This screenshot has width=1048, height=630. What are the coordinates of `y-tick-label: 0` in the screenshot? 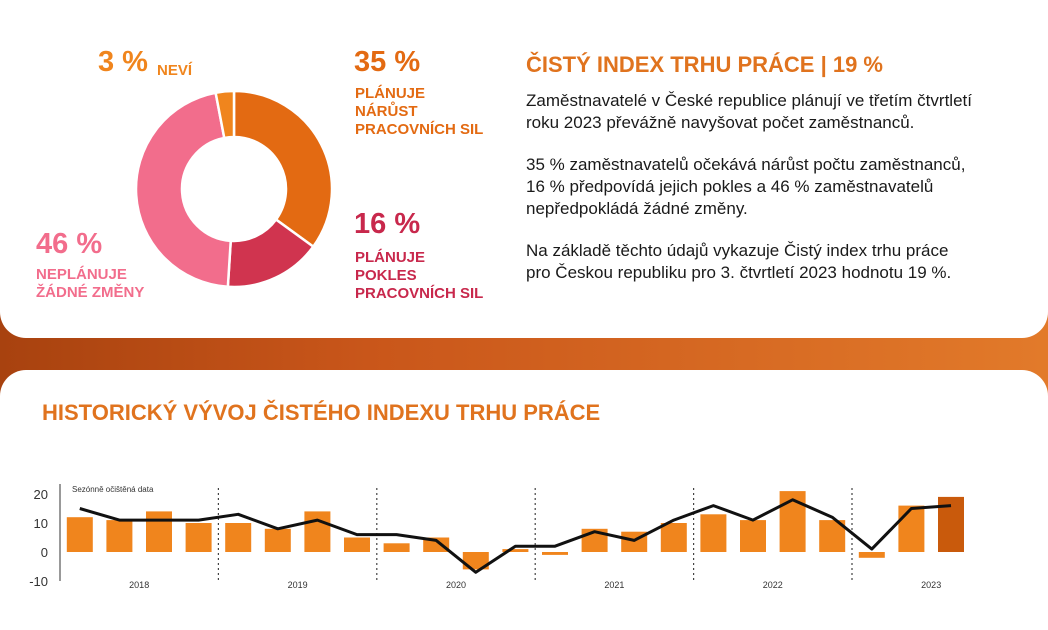 It's located at (44, 552).